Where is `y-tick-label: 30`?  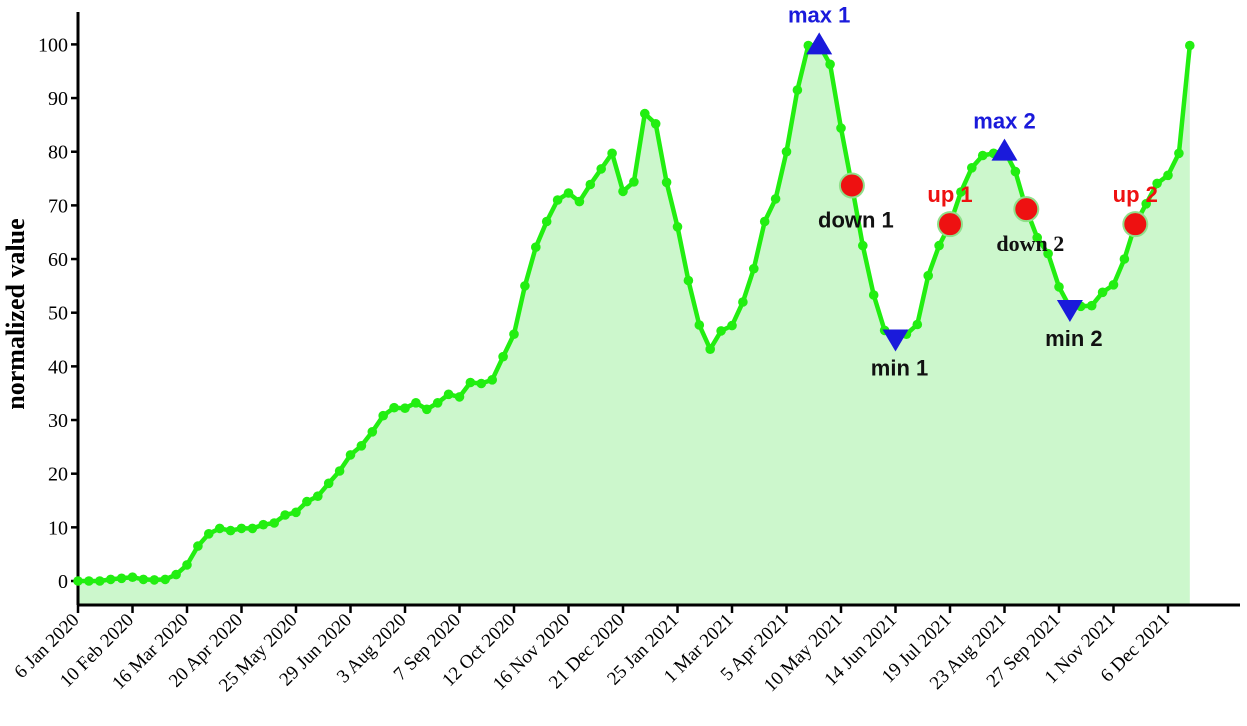 y-tick-label: 30 is located at coordinates (58, 421).